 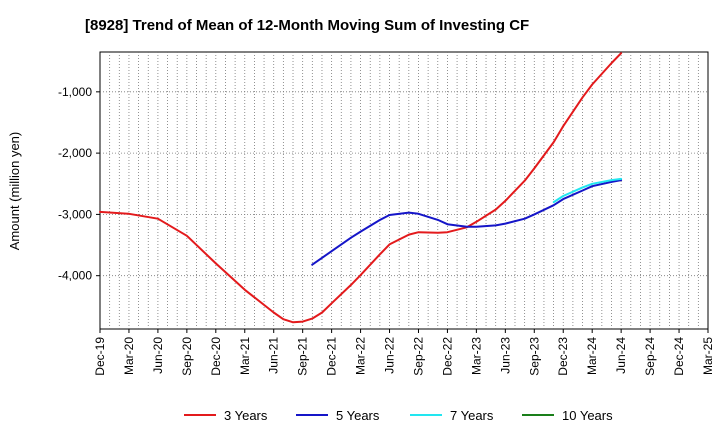 What do you see at coordinates (358, 415) in the screenshot?
I see `legend-label: 5 Years` at bounding box center [358, 415].